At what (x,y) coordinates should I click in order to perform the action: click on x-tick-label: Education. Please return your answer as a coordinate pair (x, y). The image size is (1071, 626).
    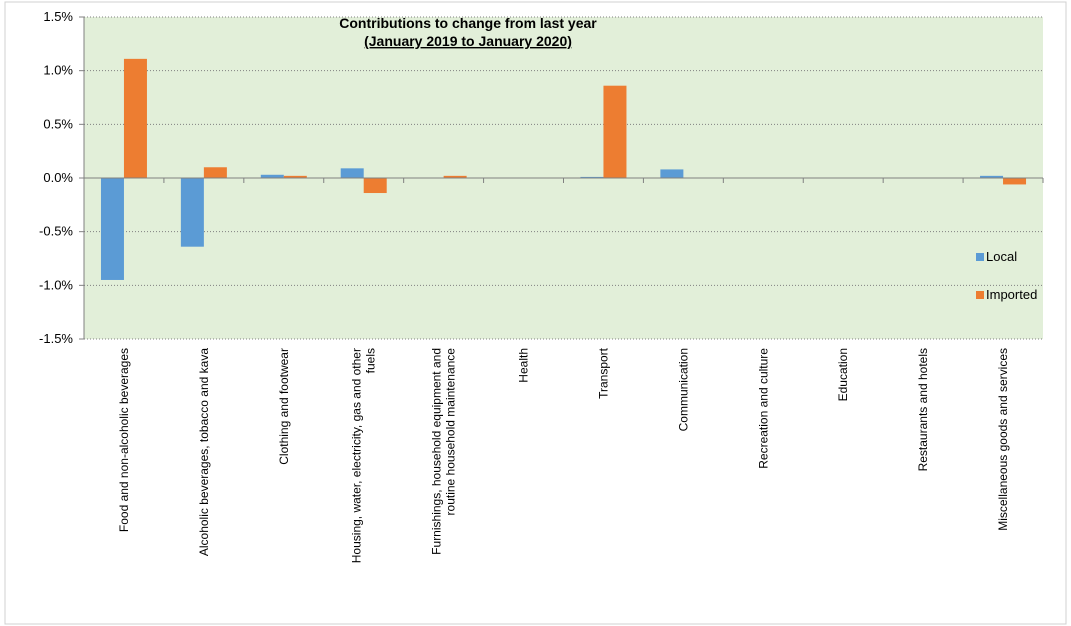
    Looking at the image, I should click on (843, 374).